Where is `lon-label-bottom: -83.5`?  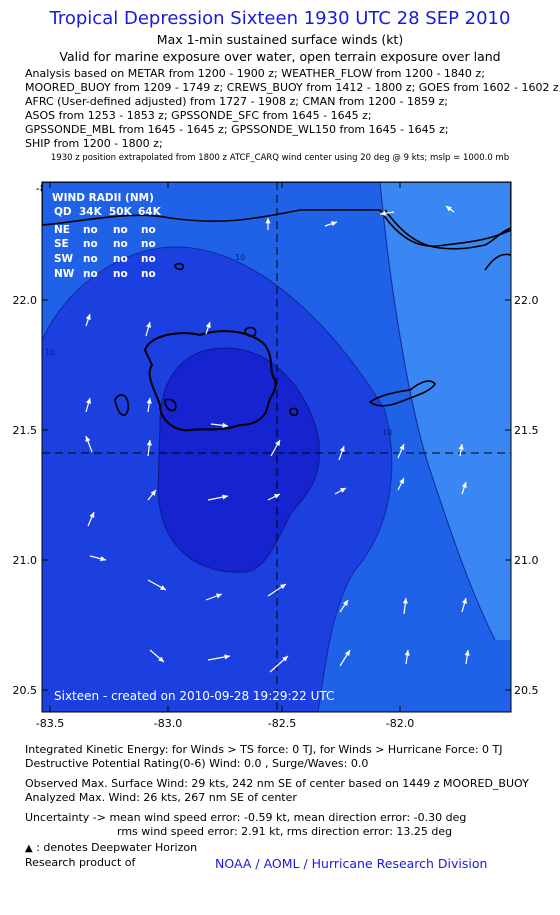 lon-label-bottom: -83.5 is located at coordinates (50, 723).